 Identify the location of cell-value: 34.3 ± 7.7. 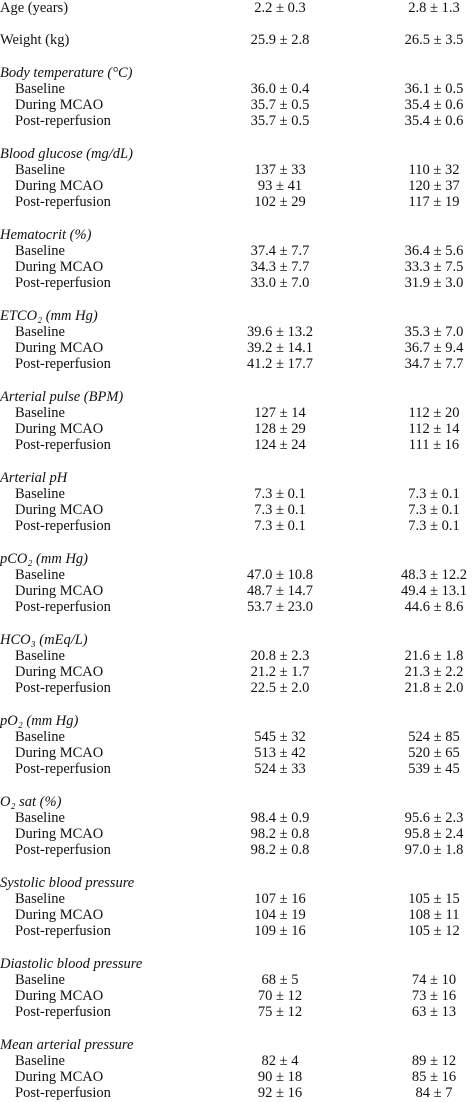
(280, 267).